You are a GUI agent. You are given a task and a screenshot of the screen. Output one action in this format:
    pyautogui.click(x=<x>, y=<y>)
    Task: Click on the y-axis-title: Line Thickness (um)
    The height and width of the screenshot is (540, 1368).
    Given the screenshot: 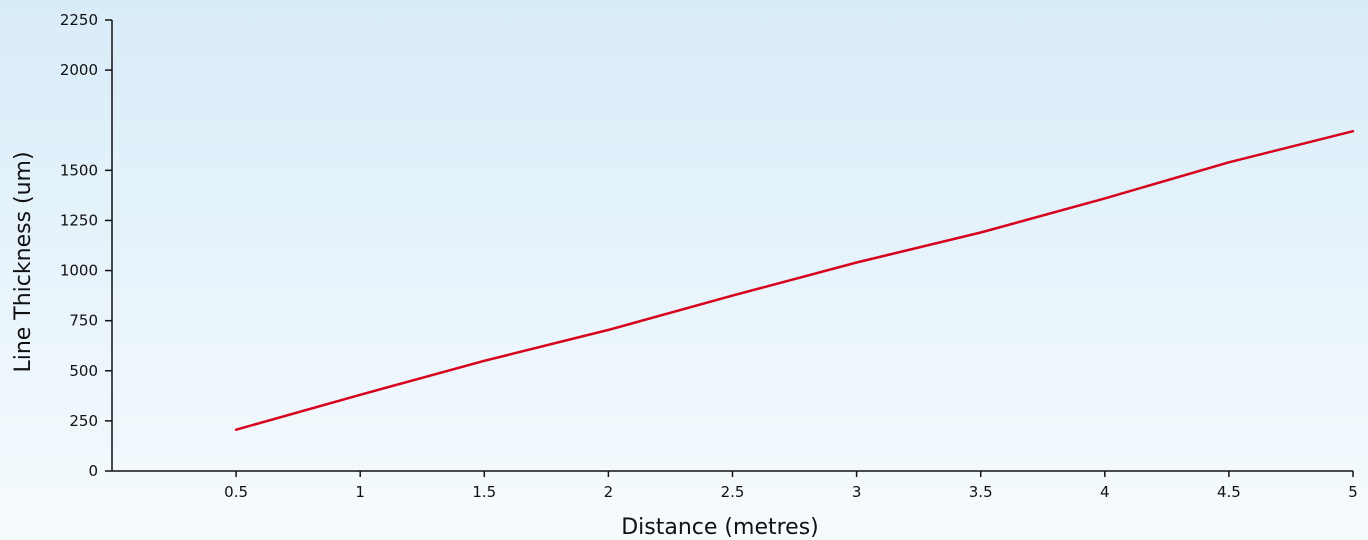 What is the action you would take?
    pyautogui.click(x=23, y=261)
    